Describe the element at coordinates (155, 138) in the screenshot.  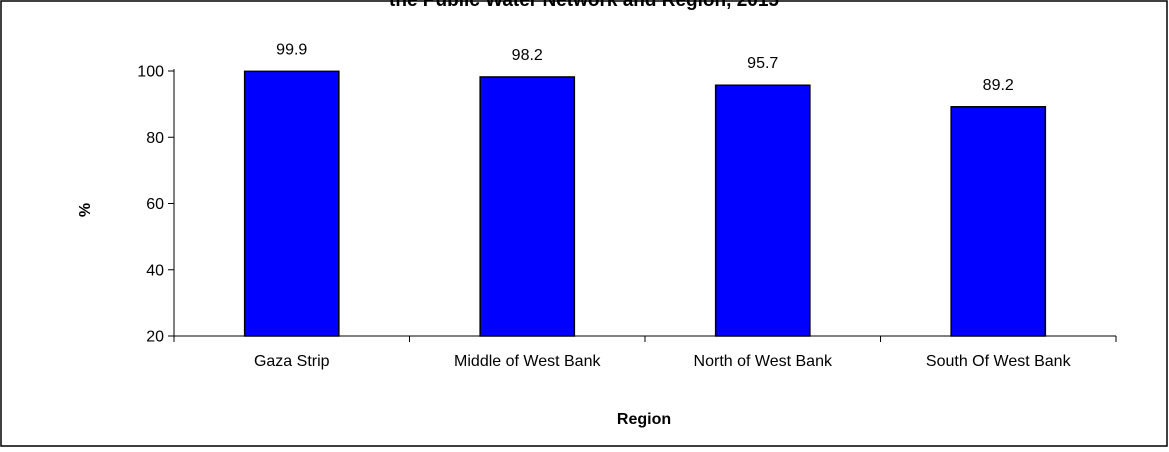
I see `y-tick-label: 80` at that location.